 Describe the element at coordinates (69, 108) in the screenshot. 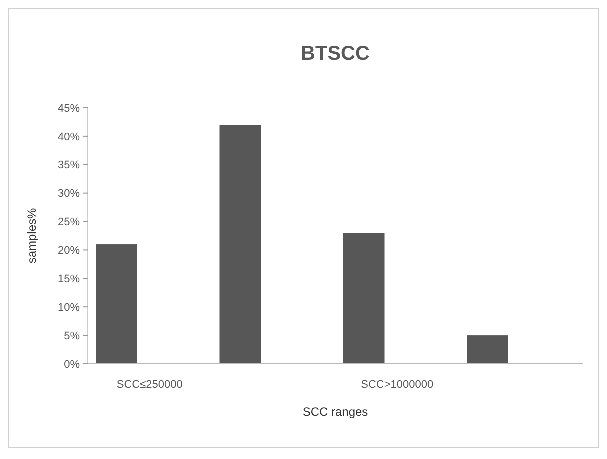

I see `y-tick-label: 45%` at that location.